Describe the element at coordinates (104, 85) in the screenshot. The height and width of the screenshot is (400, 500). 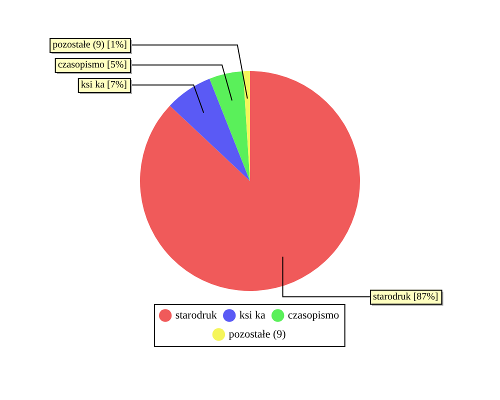
I see `data-label: ksi ka [7%]` at that location.